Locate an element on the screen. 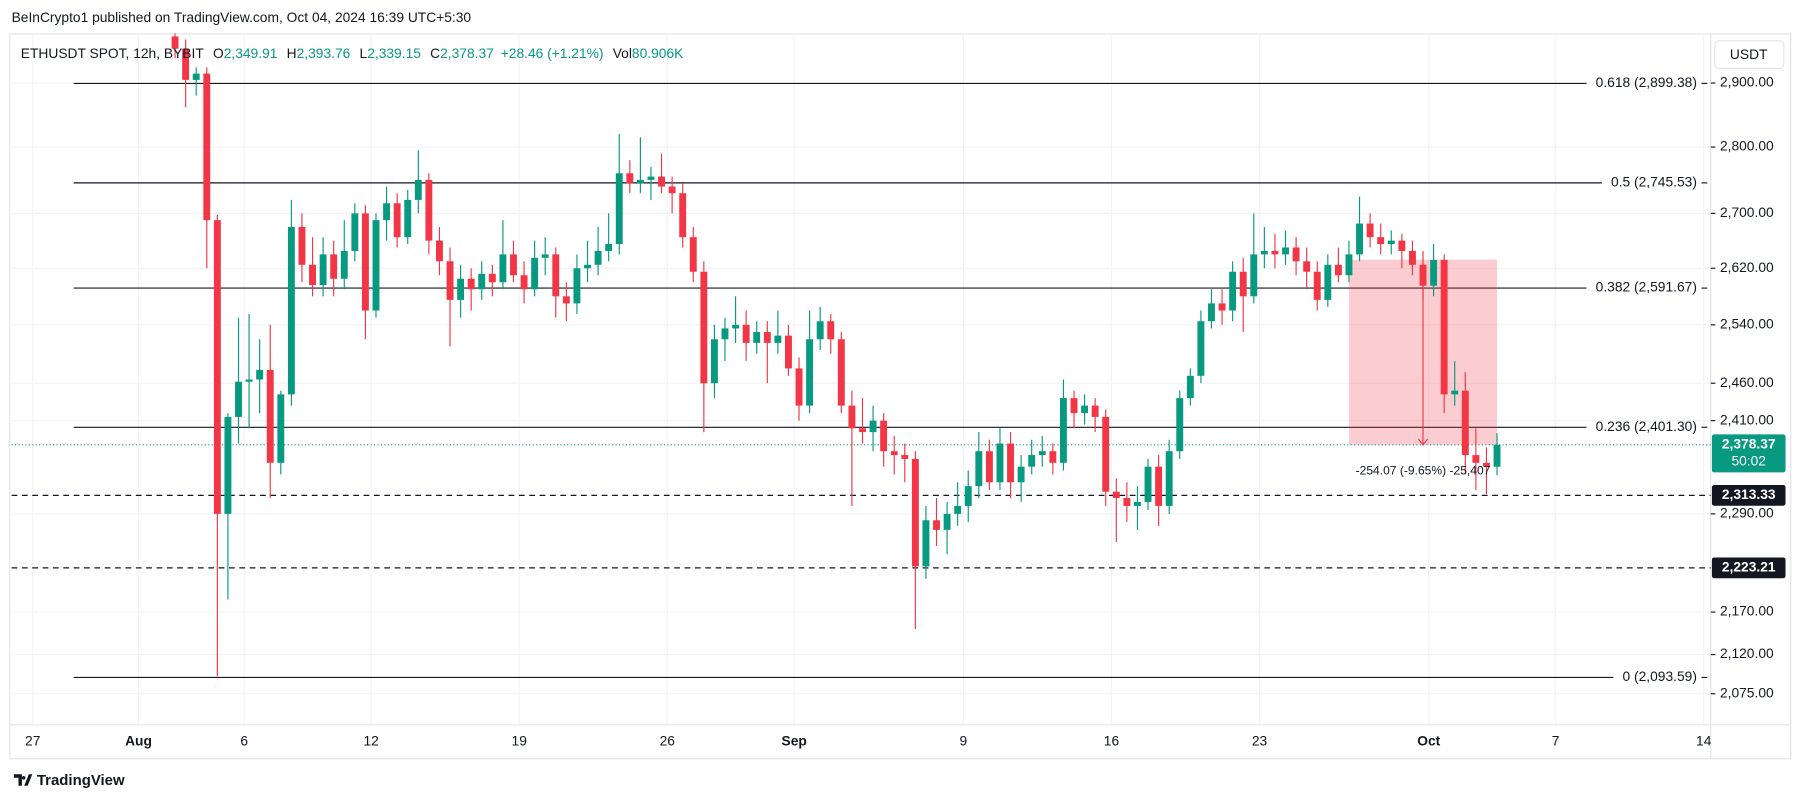 Image resolution: width=1804 pixels, height=803 pixels. x-tick-label: 27 is located at coordinates (32, 741).